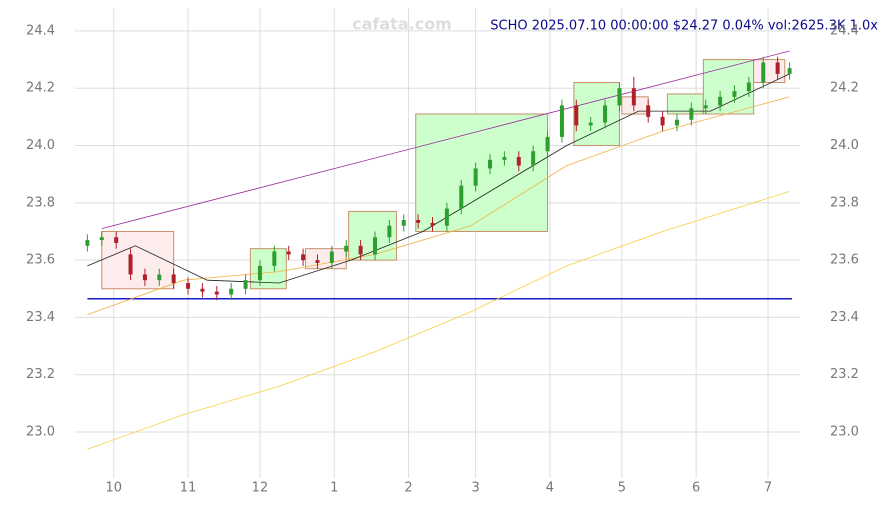 Image resolution: width=888 pixels, height=505 pixels. What do you see at coordinates (40, 374) in the screenshot?
I see `y-tick-label: 23.2` at bounding box center [40, 374].